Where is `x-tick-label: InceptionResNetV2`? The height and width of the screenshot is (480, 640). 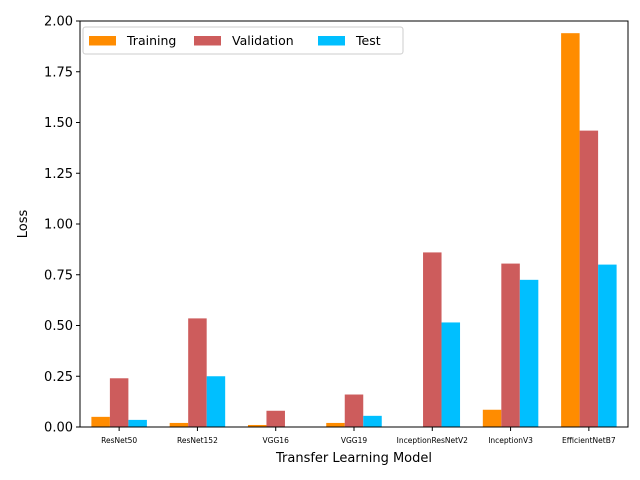
x-tick-label: InceptionResNetV2 is located at coordinates (433, 440).